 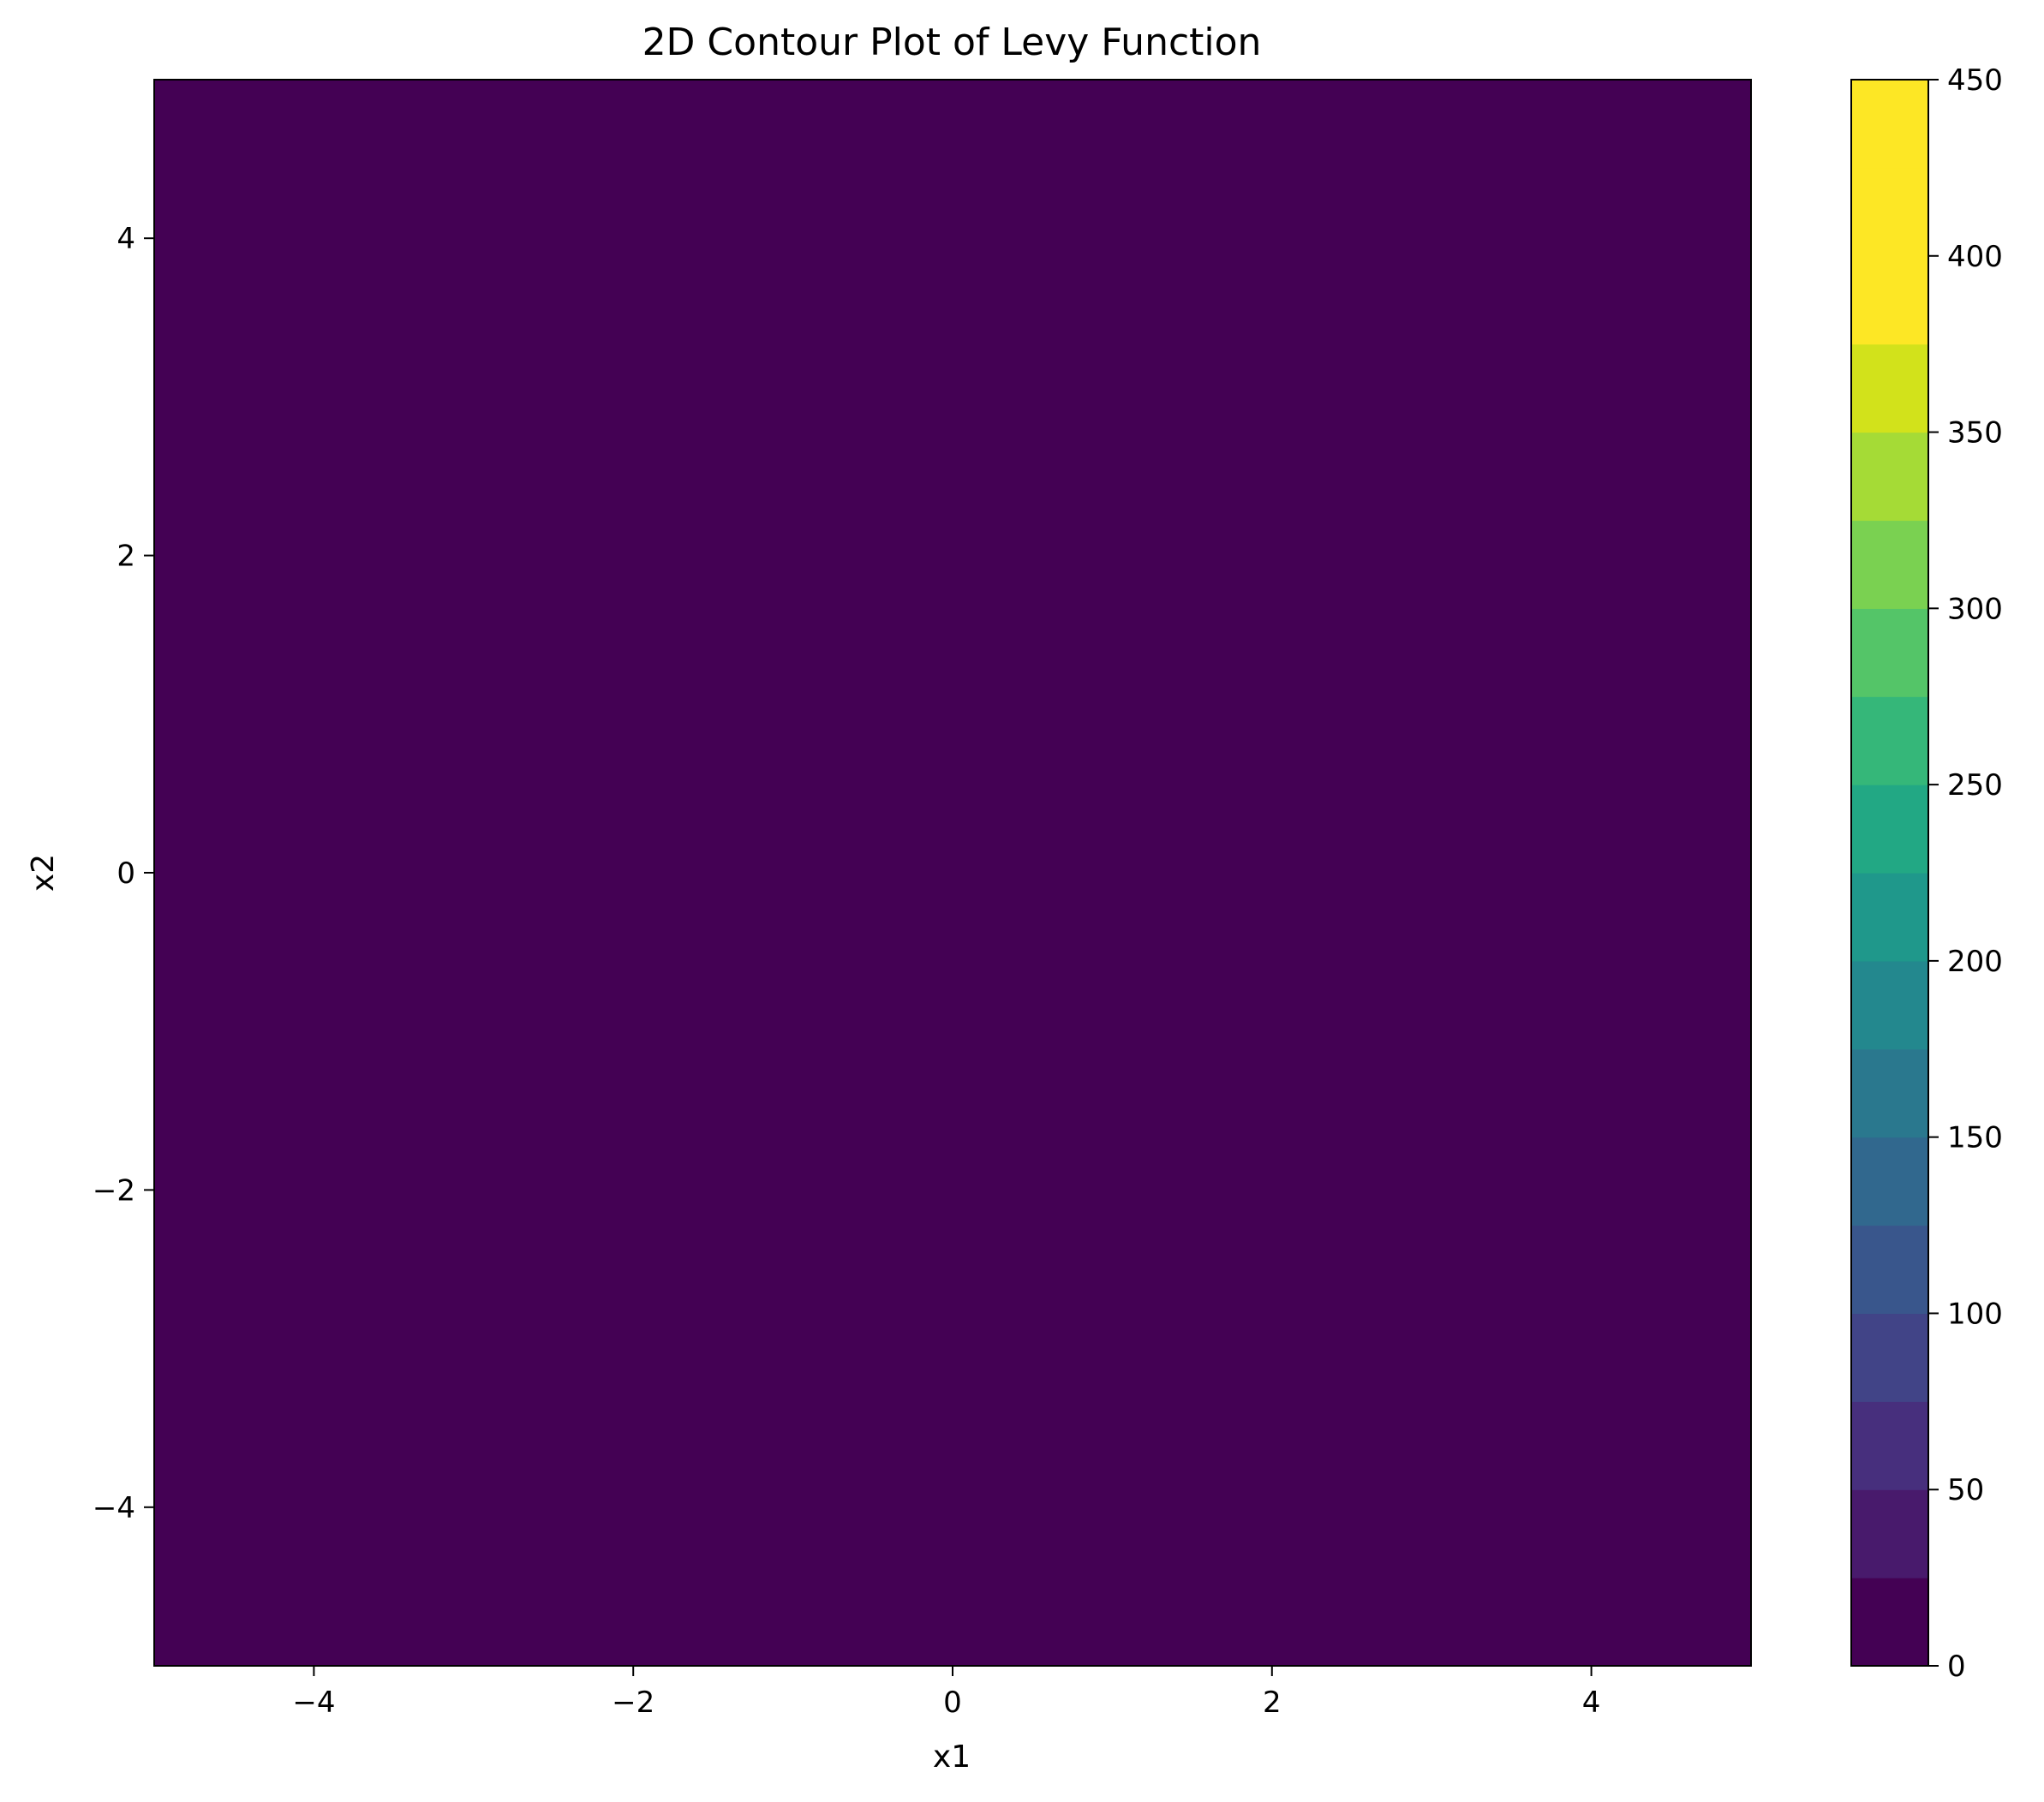 I want to click on x-axis: −4 −2 0 2 4, so click(x=946, y=1693).